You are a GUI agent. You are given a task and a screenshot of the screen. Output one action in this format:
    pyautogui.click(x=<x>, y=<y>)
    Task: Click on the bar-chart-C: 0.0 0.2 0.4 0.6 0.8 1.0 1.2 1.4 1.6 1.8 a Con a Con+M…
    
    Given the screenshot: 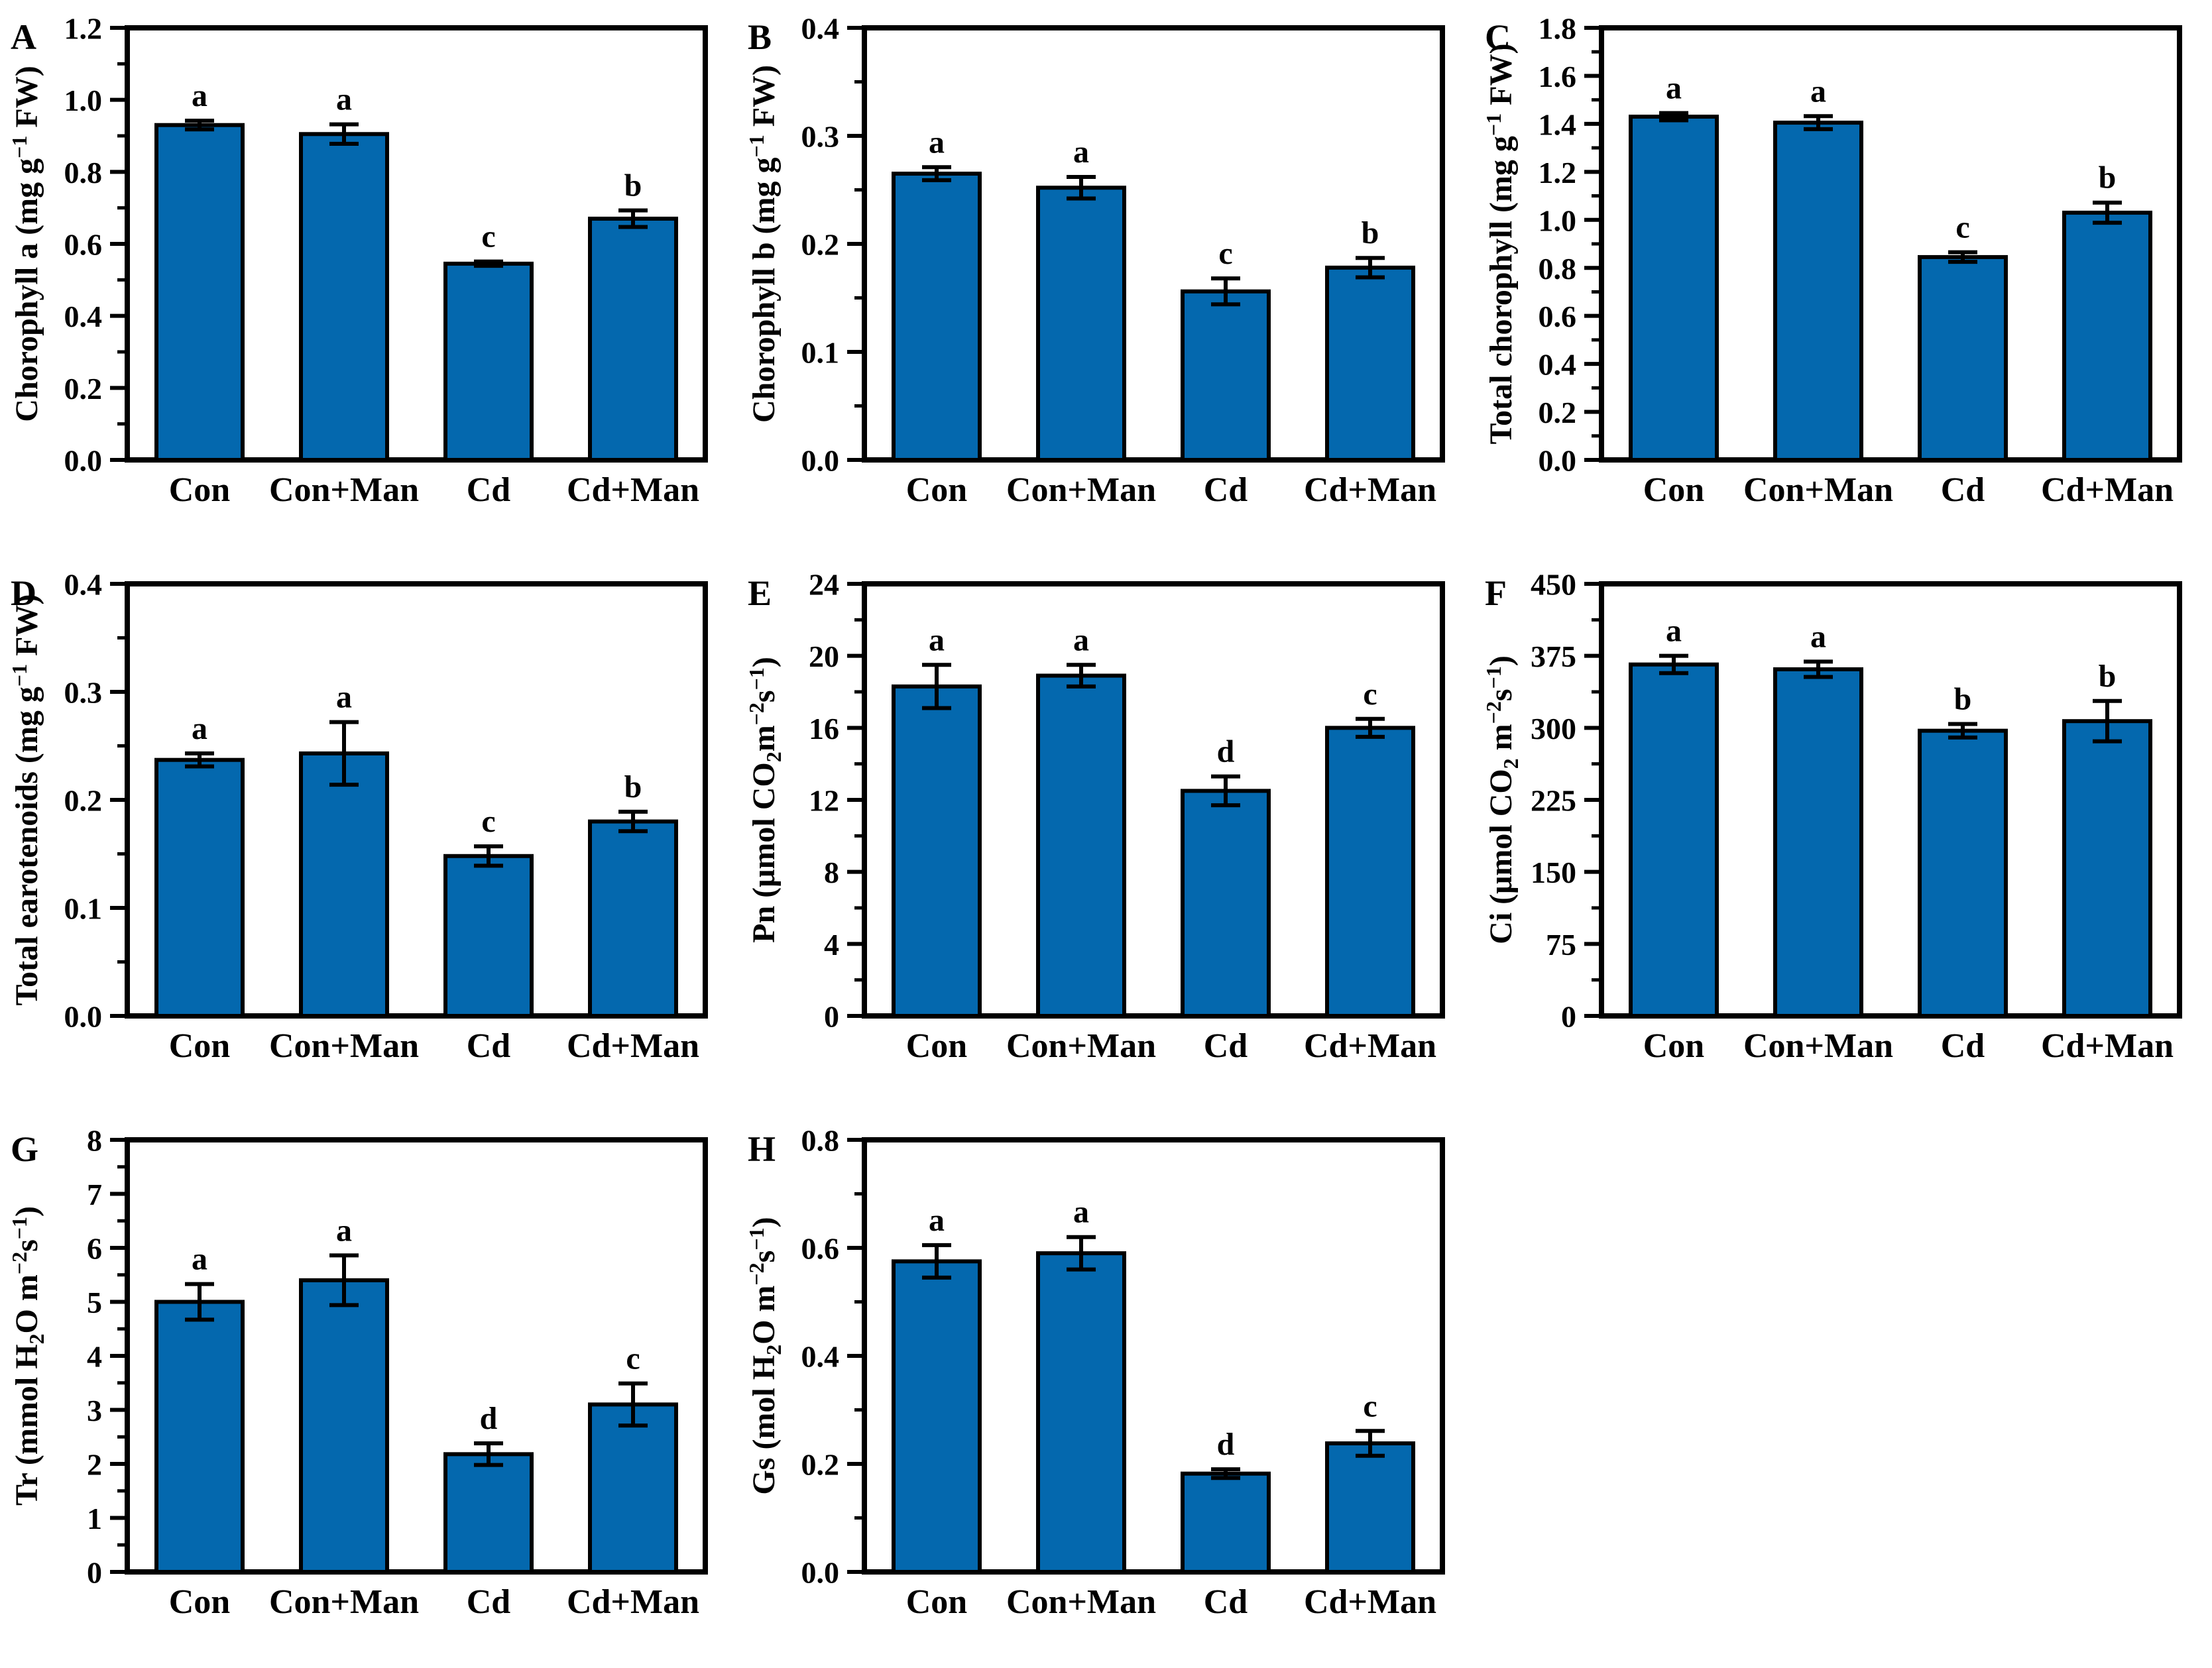 What is the action you would take?
    pyautogui.click(x=1832, y=260)
    